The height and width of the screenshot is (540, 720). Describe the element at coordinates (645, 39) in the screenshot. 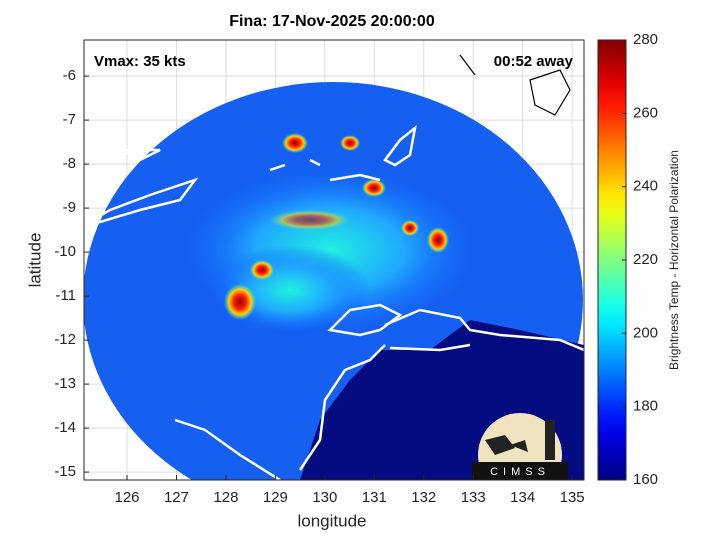

I see `colorbar-tick-label: 280` at that location.